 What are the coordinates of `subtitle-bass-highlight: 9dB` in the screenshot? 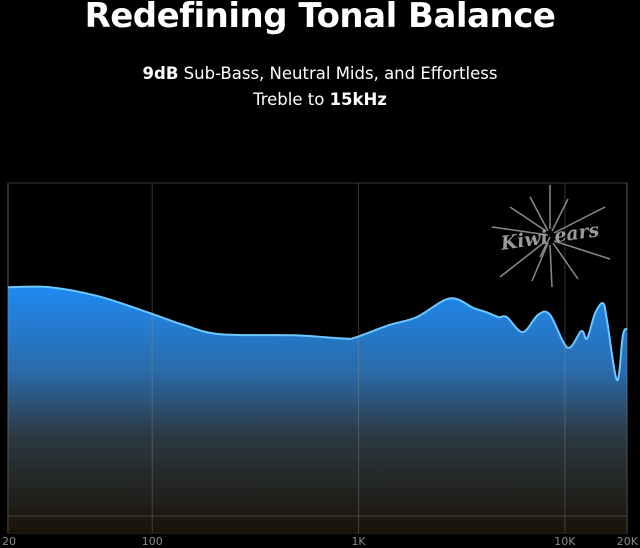 It's located at (160, 73).